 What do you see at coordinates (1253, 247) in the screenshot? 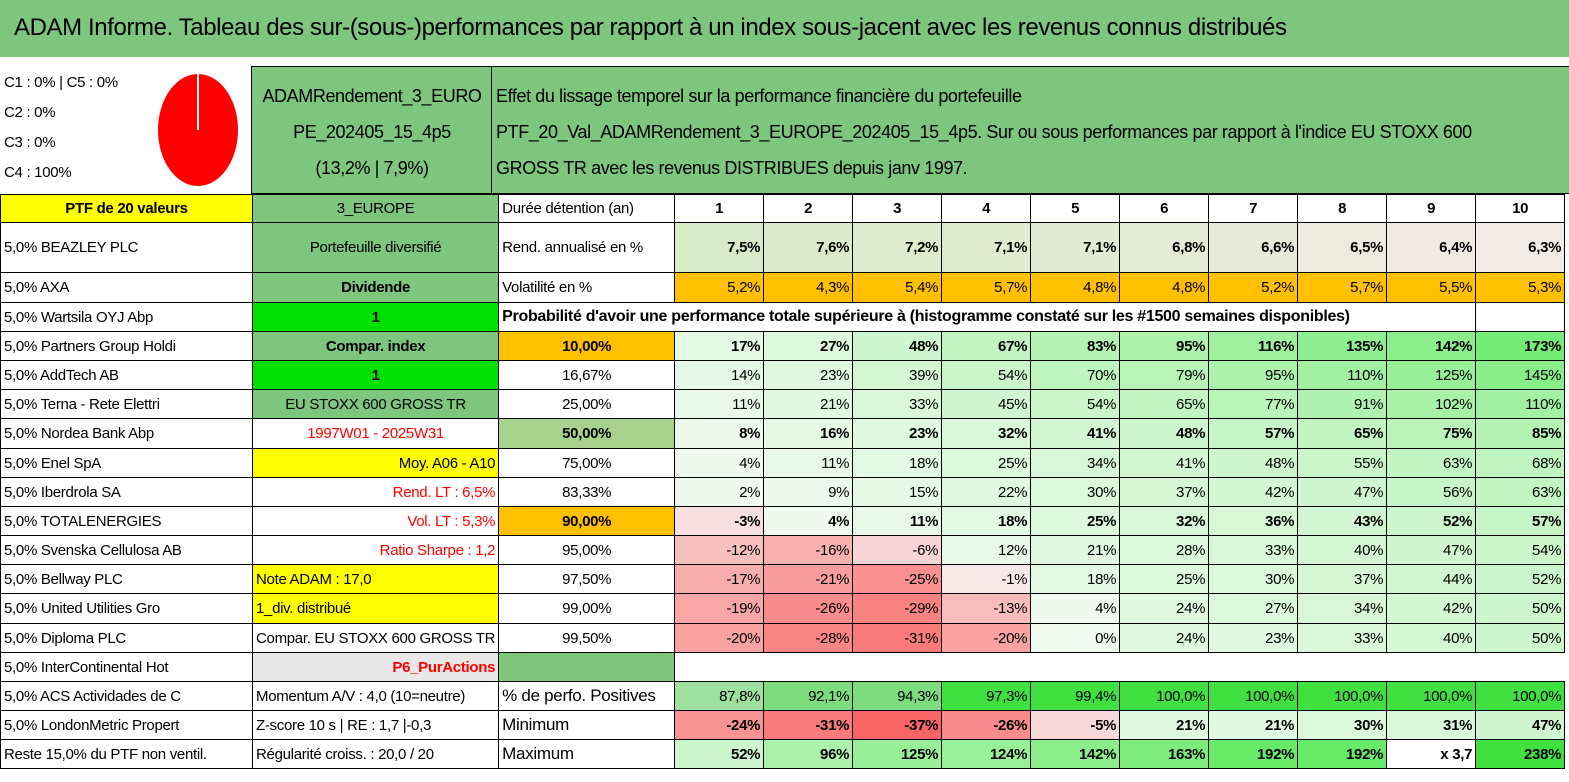
I see `rend-cell: 6,6%` at bounding box center [1253, 247].